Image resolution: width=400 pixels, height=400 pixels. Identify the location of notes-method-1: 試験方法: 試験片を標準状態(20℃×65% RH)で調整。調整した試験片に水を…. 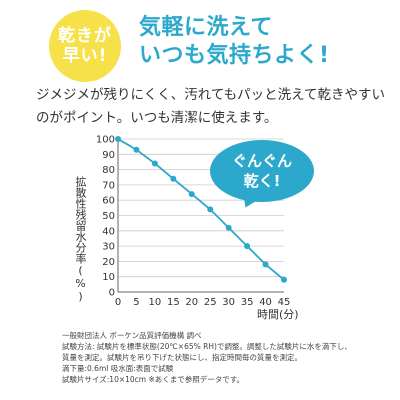
(207, 346).